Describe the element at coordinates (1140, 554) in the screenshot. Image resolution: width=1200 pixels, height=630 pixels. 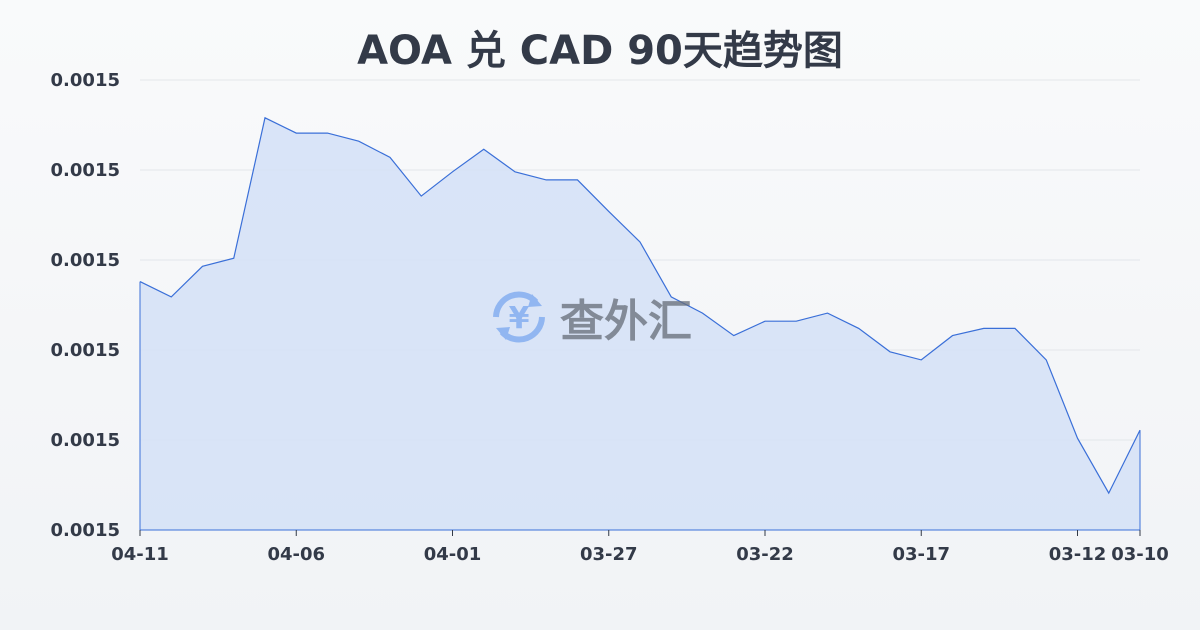
I see `x-tick-label: 03-10` at that location.